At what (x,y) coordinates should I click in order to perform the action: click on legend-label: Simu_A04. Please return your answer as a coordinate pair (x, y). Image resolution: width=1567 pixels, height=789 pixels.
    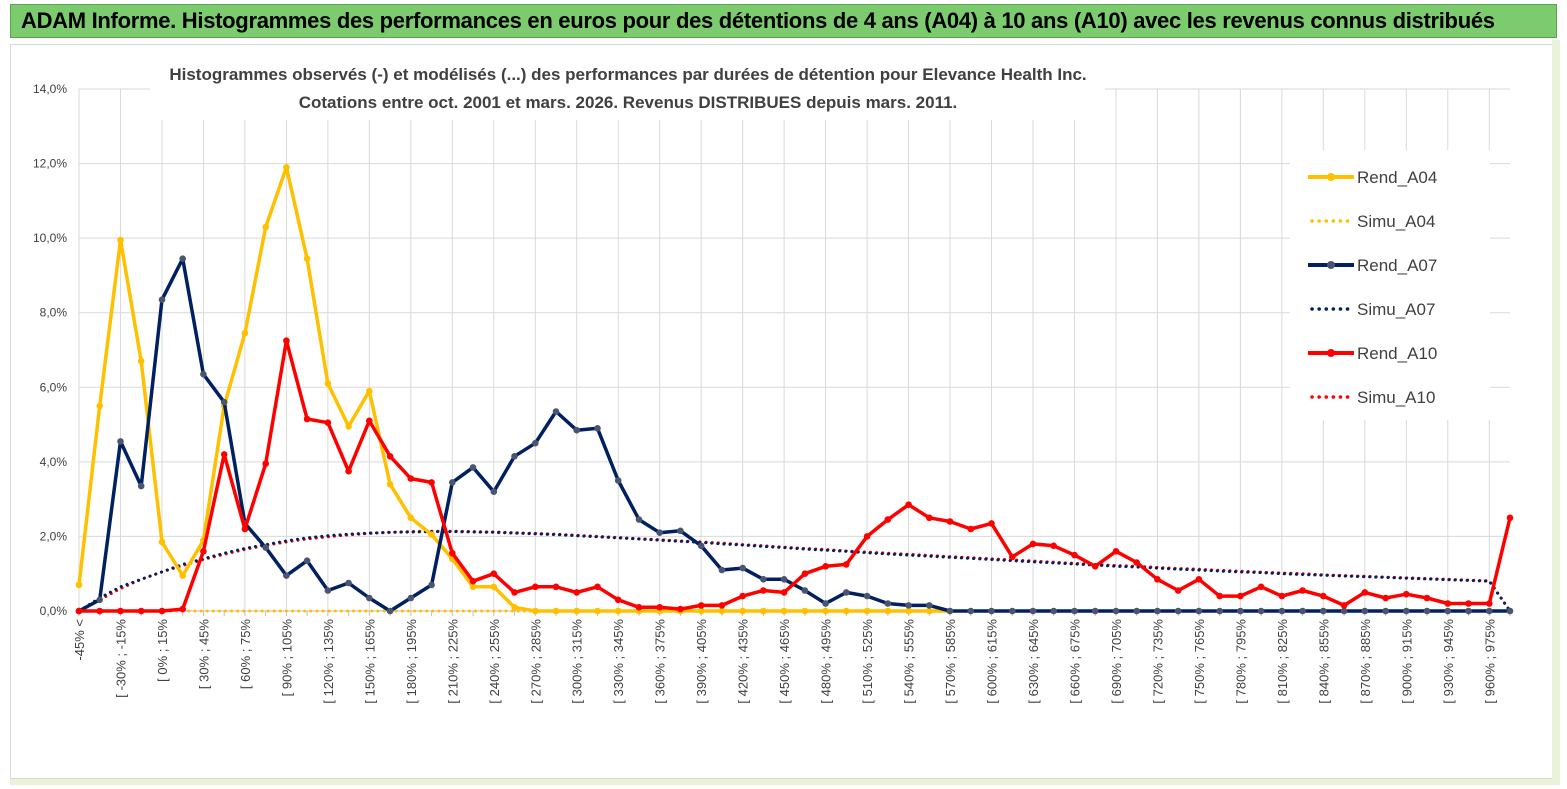
    Looking at the image, I should click on (1396, 221).